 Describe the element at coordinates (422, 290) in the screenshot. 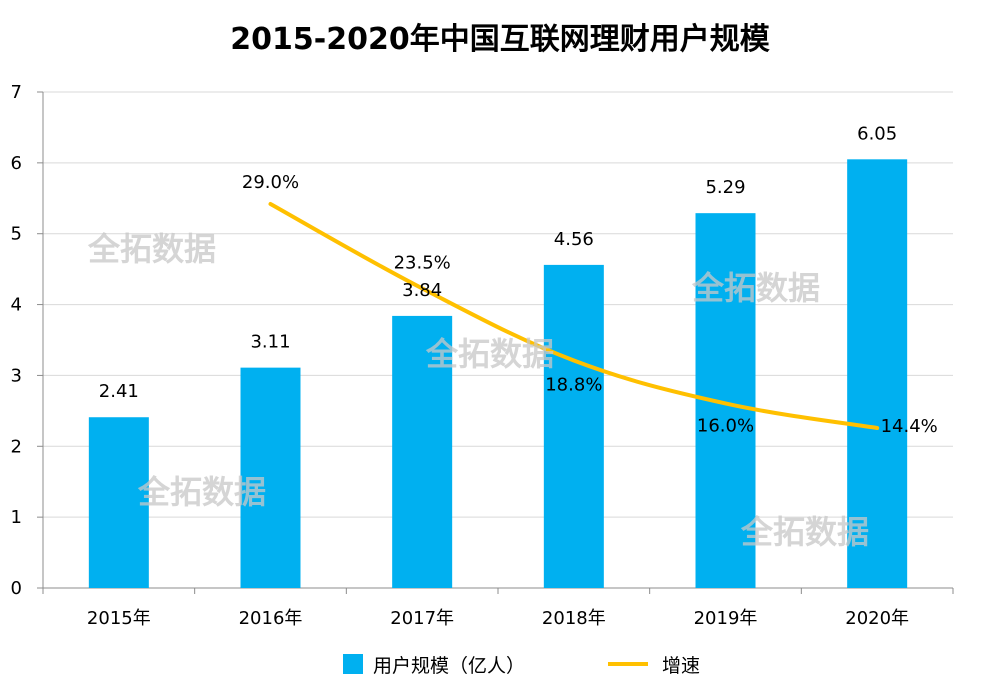

I see `bar-data-label: 3.84` at that location.